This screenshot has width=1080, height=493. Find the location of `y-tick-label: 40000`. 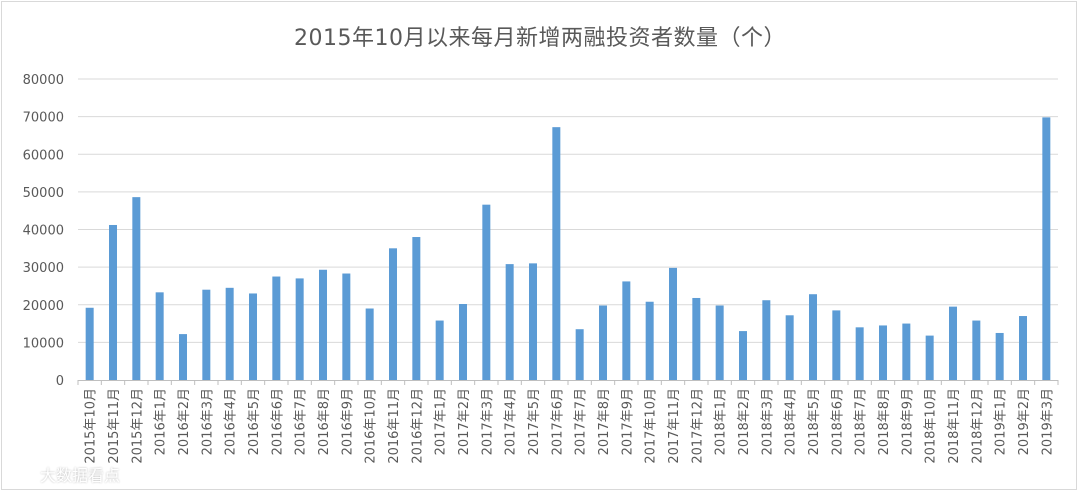

y-tick-label: 40000 is located at coordinates (43, 231).